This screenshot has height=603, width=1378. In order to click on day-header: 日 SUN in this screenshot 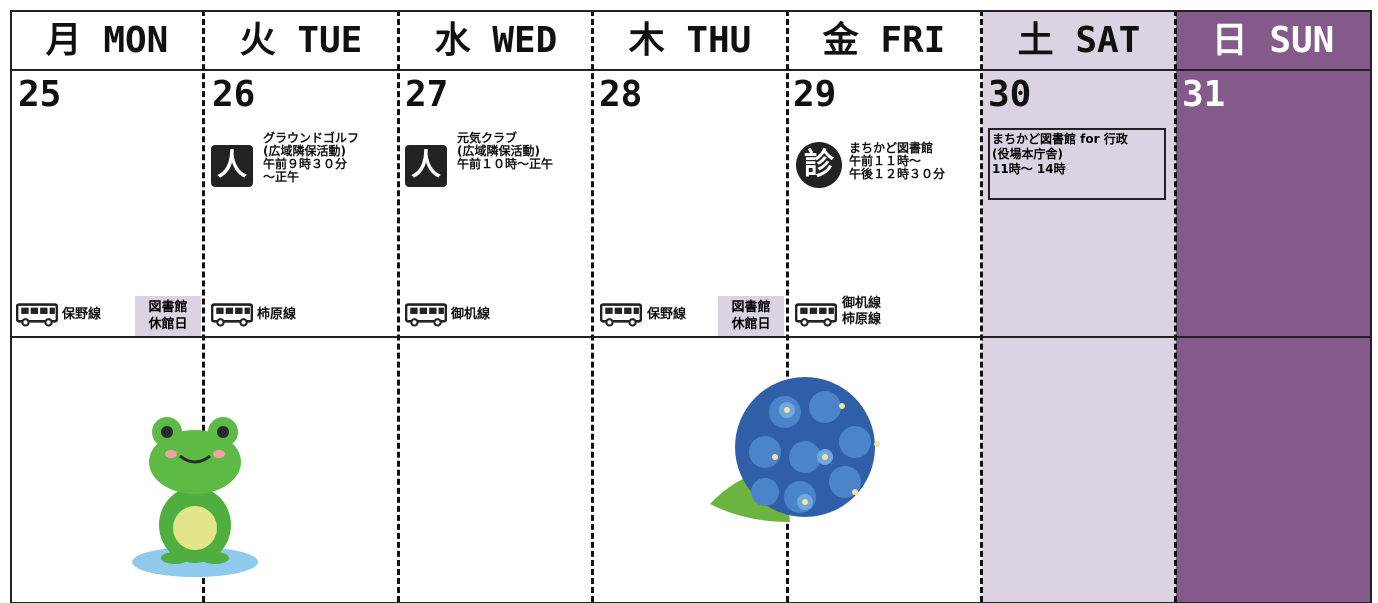, I will do `click(1273, 40)`.